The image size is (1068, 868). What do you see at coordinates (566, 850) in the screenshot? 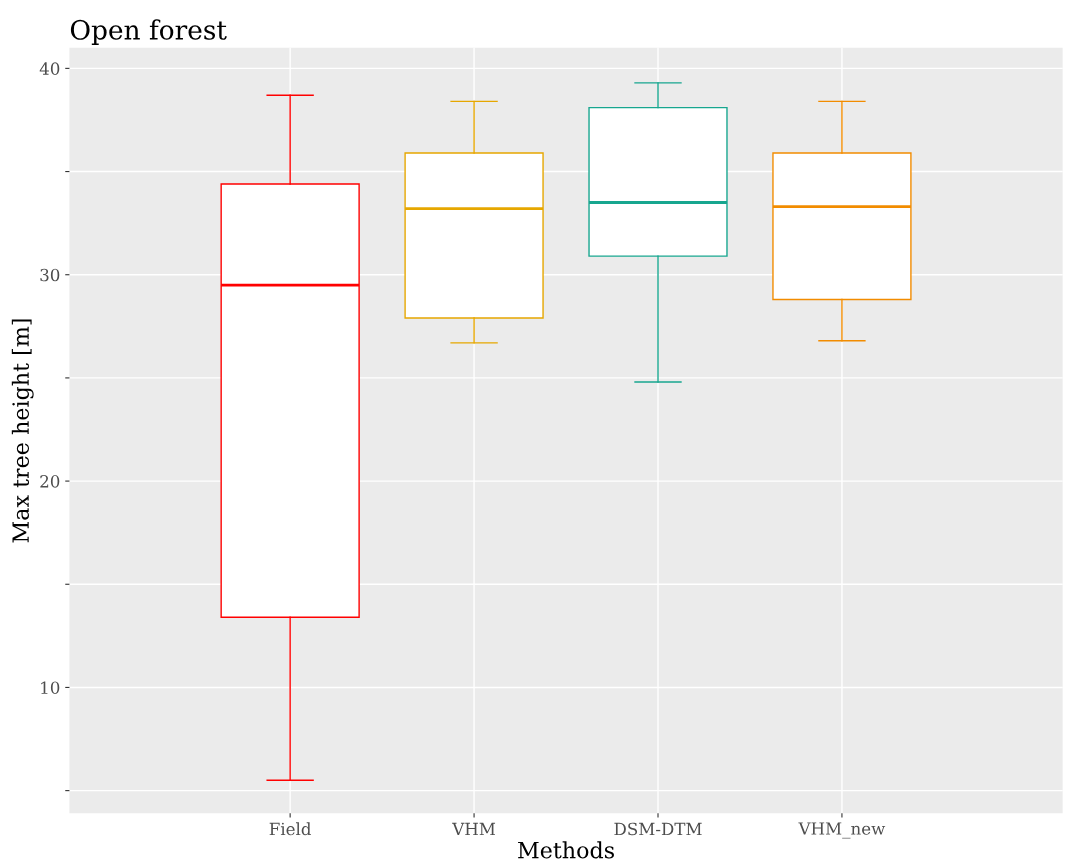
I see `x-axis-title: Methods` at bounding box center [566, 850].